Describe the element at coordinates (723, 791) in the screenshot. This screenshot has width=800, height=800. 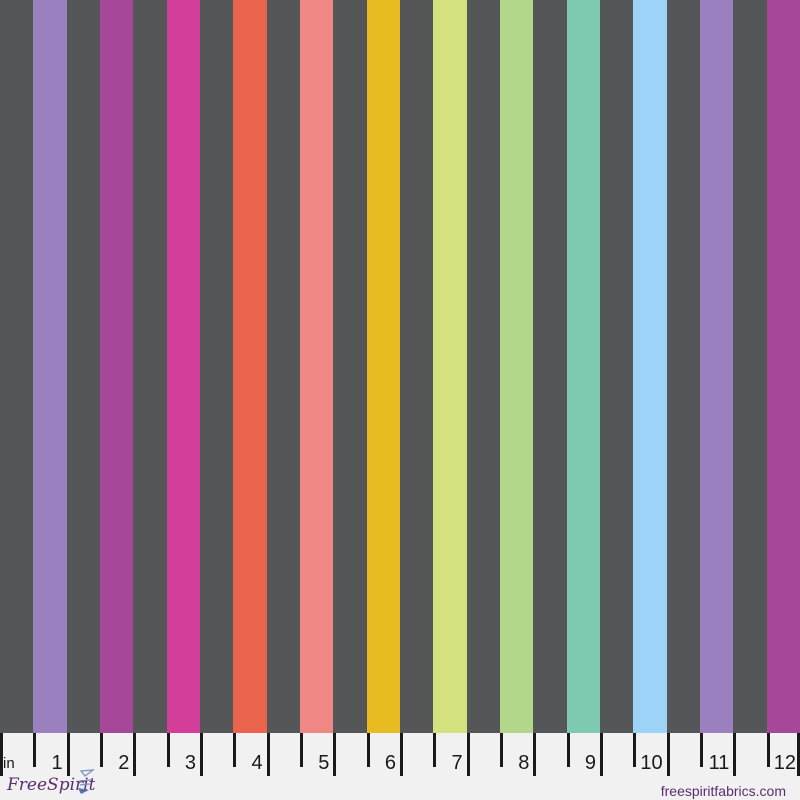
I see `website-link: freespiritfabrics.com` at that location.